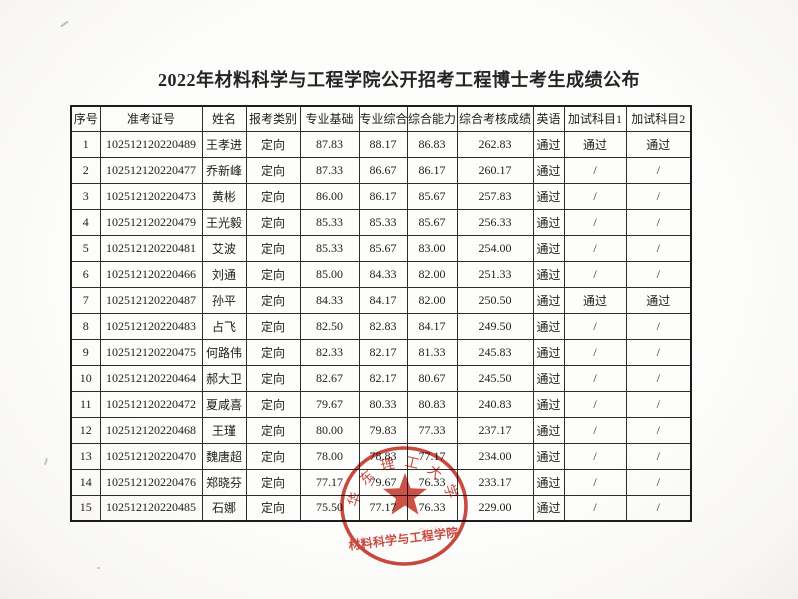 The width and height of the screenshot is (798, 599). Describe the element at coordinates (329, 170) in the screenshot. I see `table-cell: 87.33` at that location.